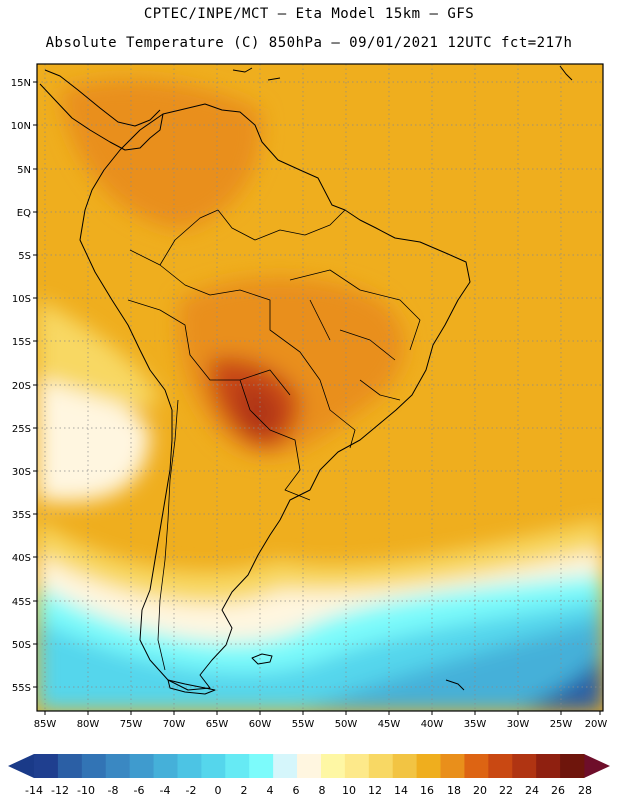 The width and height of the screenshot is (618, 800). I want to click on lat-label: 15N, so click(21, 83).